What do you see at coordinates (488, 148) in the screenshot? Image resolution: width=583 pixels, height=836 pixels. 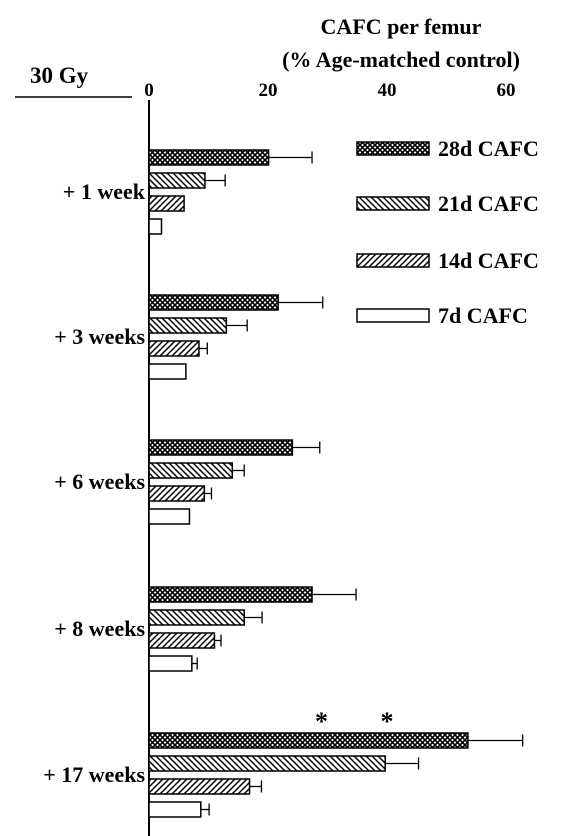 I see `legend-label: 28d CAFC` at bounding box center [488, 148].